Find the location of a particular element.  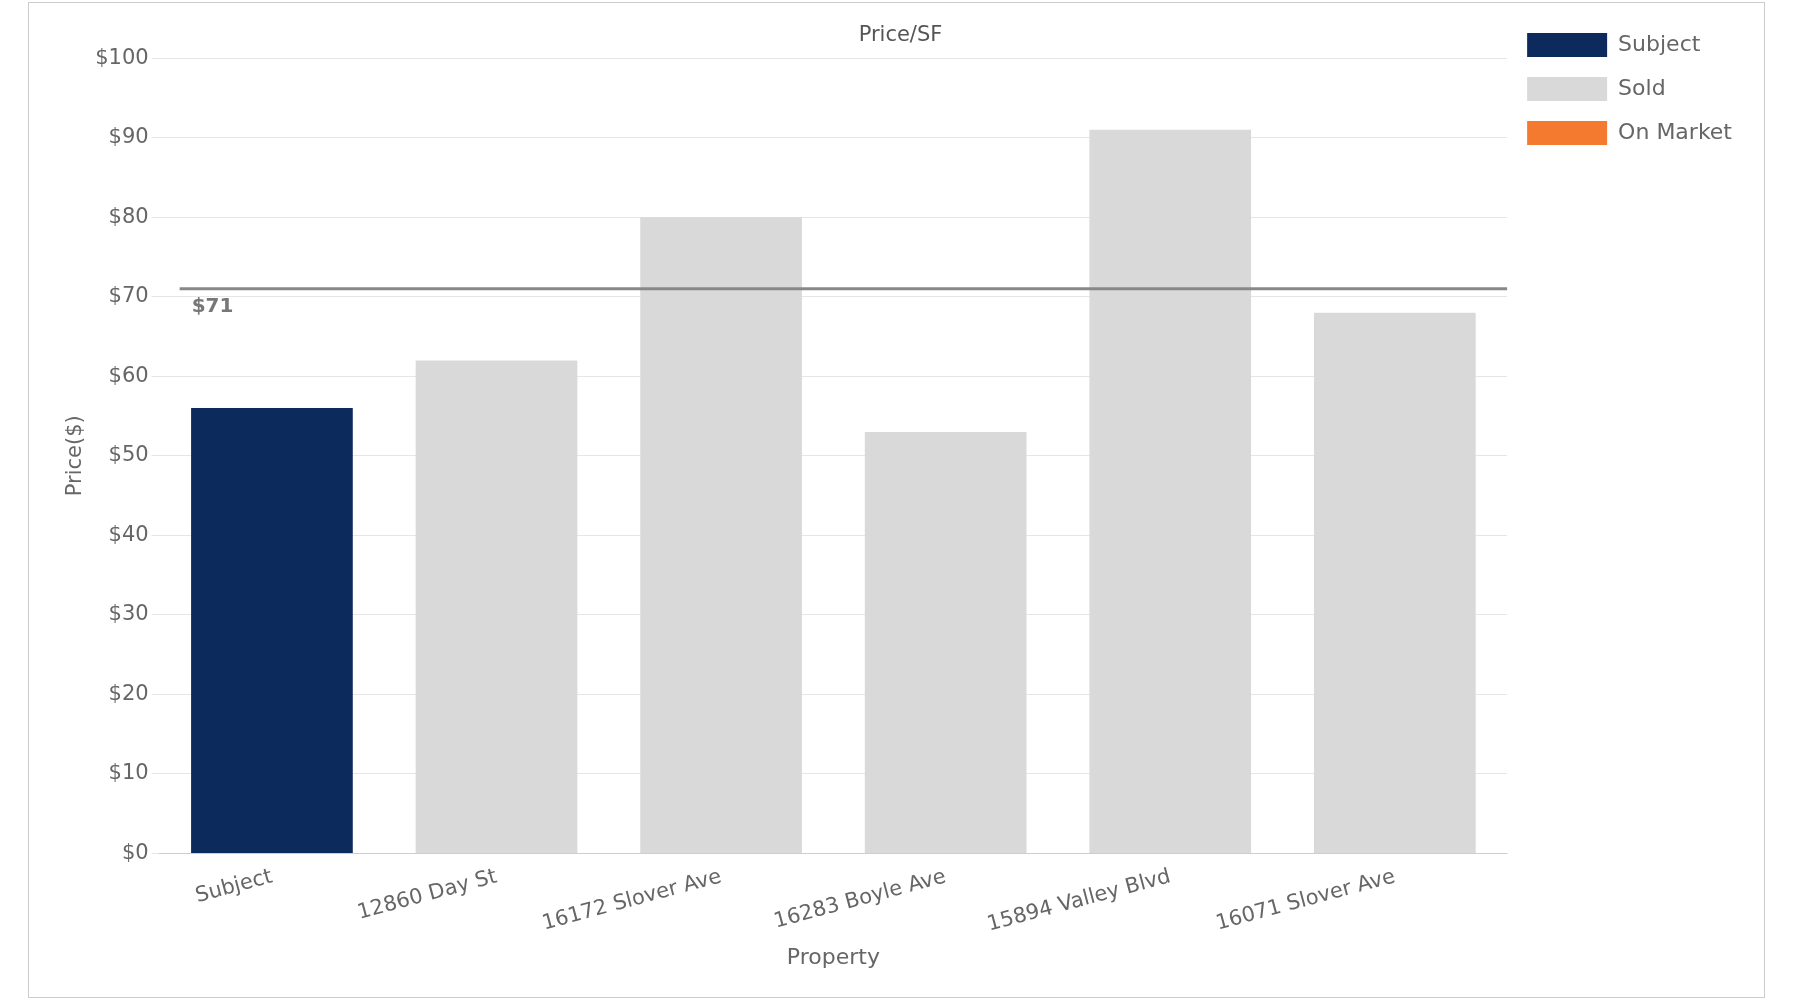

chart-title: Price/SF is located at coordinates (900, 34).